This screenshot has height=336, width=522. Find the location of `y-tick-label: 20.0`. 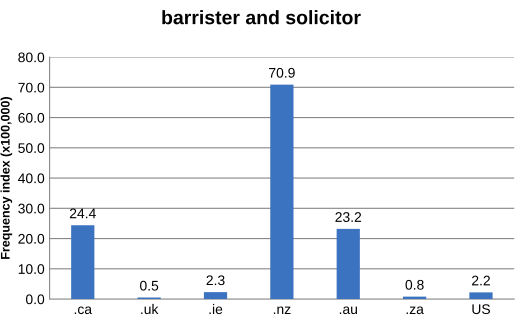

y-tick-label: 20.0 is located at coordinates (31, 239).